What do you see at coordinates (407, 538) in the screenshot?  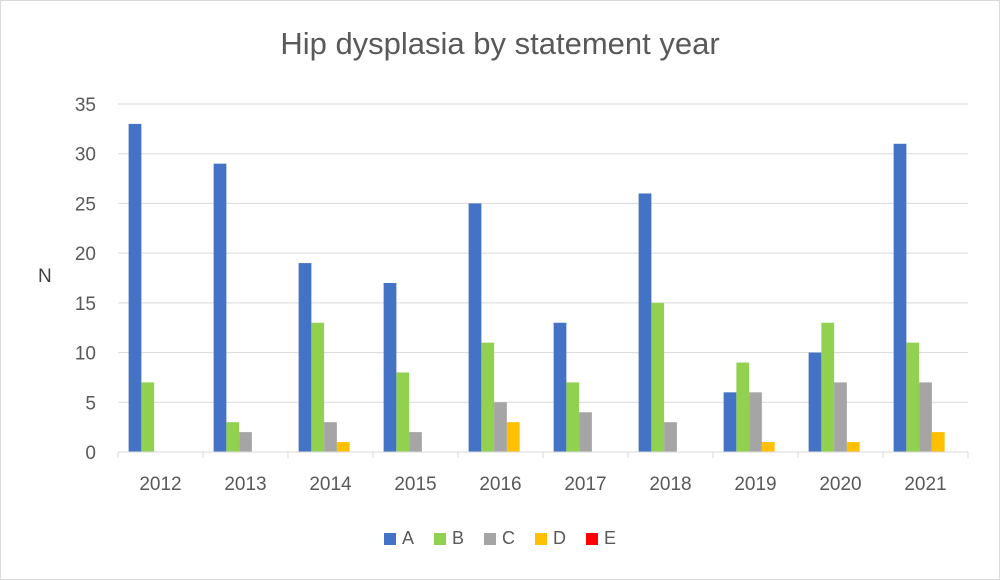 I see `legend-label: A` at bounding box center [407, 538].